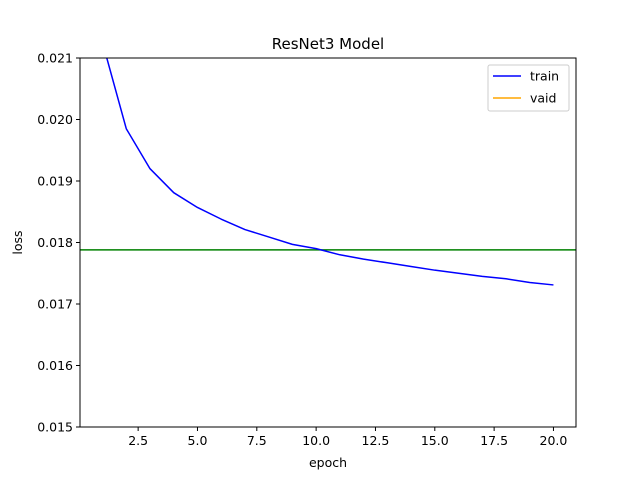  What do you see at coordinates (198, 440) in the screenshot?
I see `x-tick-label: 5.0` at bounding box center [198, 440].